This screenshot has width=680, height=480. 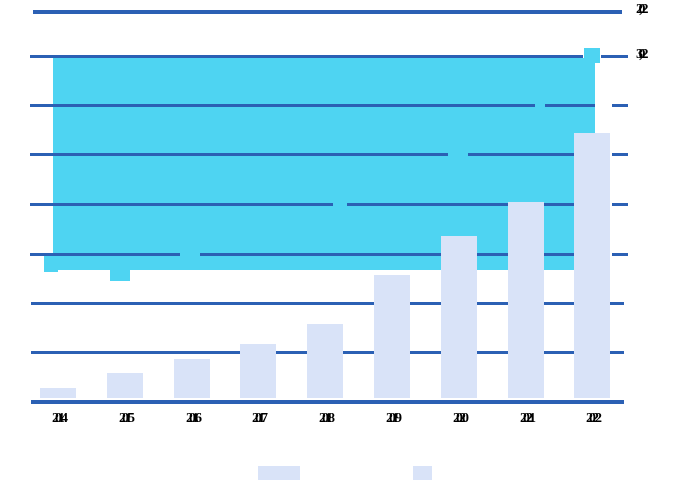 I want to click on x-tick-label: 2015, so click(x=127, y=418).